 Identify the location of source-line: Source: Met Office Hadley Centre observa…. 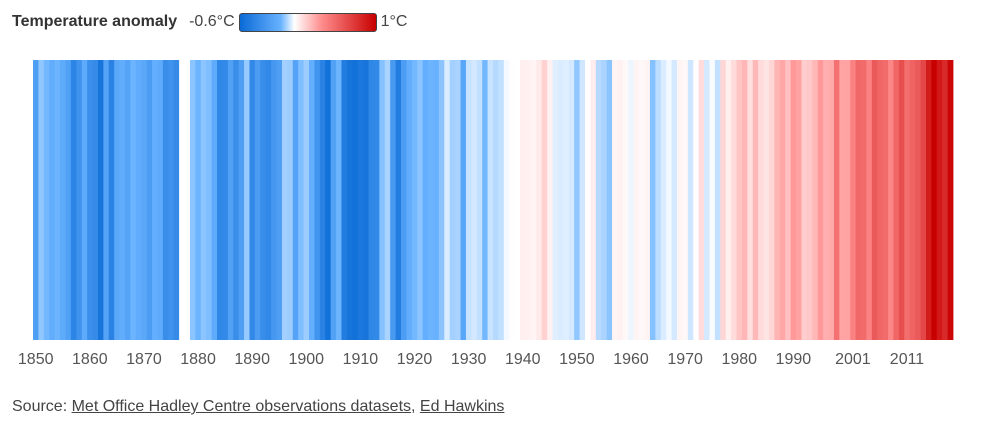
(258, 407).